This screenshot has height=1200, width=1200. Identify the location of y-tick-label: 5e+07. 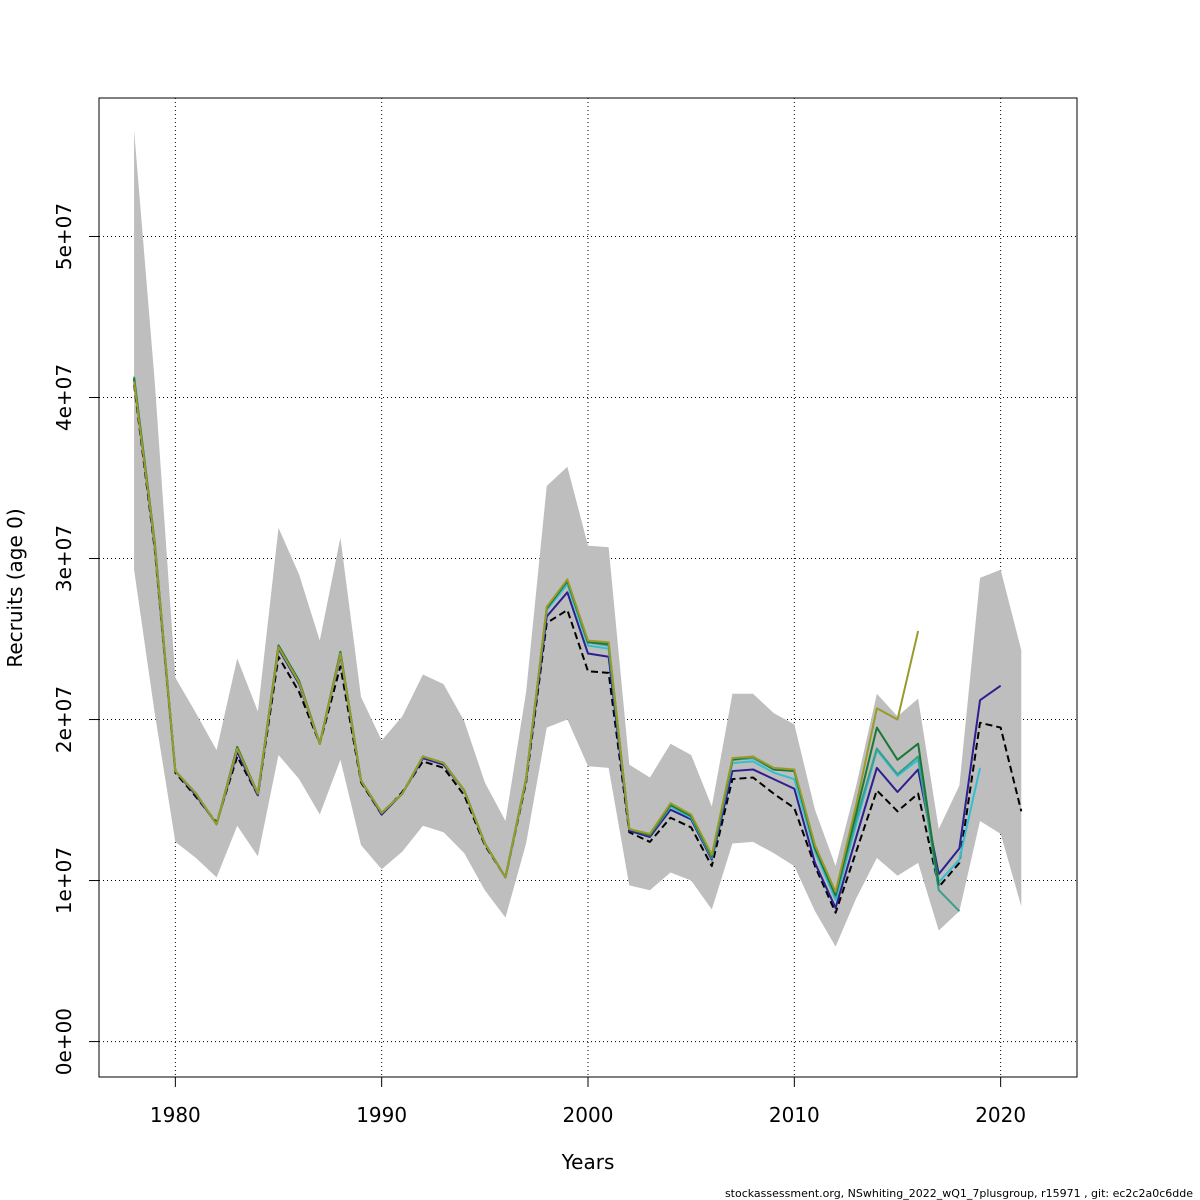
(64, 236).